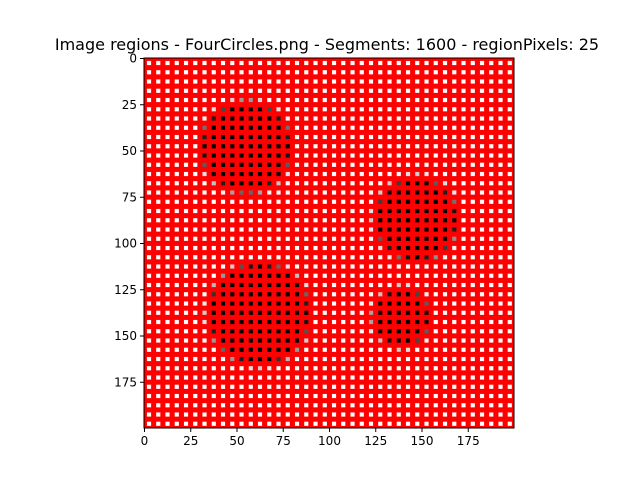  Describe the element at coordinates (422, 441) in the screenshot. I see `x-tick-label: 150` at that location.